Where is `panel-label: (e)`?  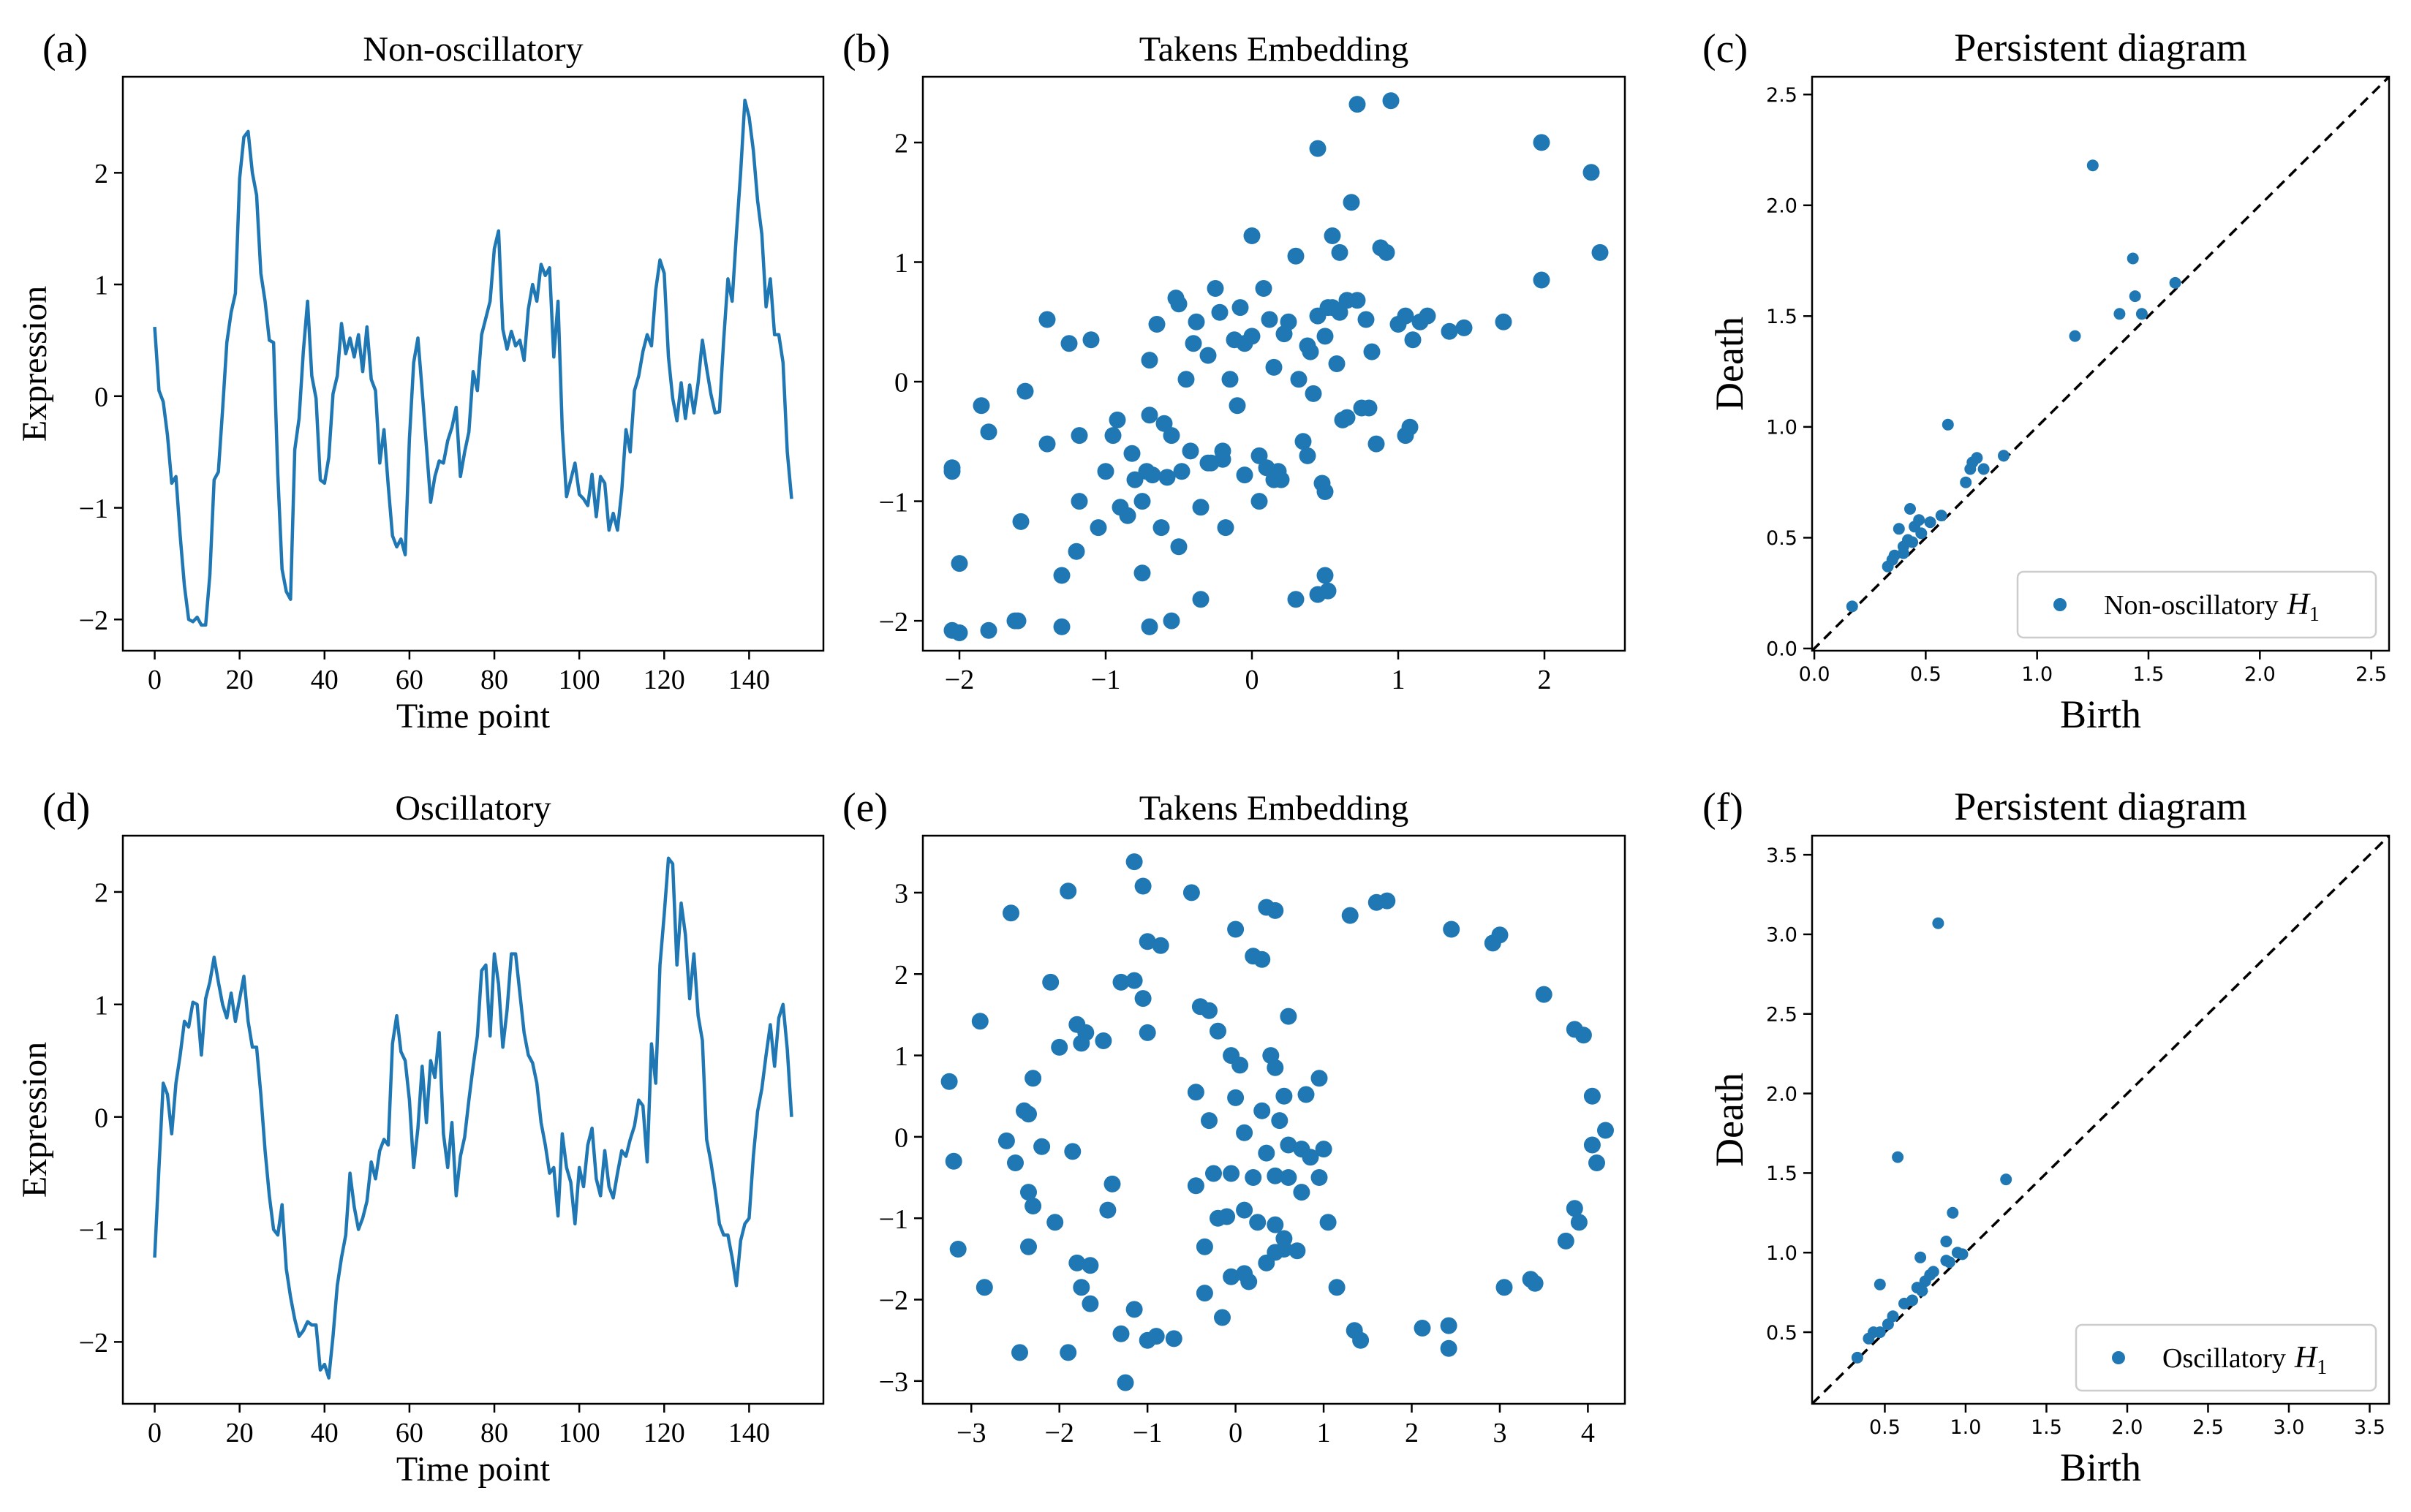 panel-label: (e) is located at coordinates (865, 808).